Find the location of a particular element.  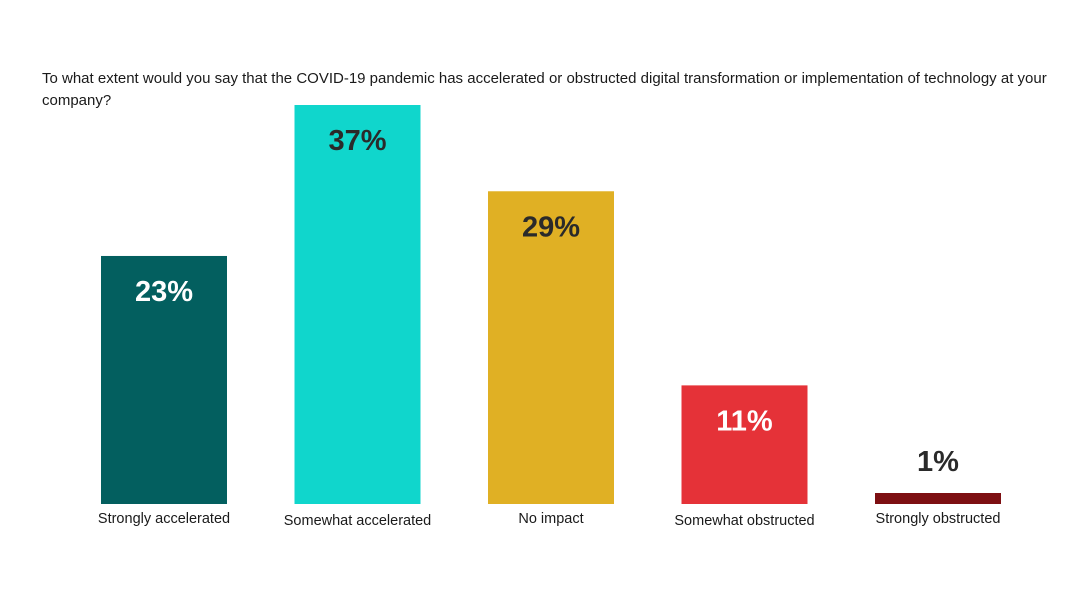

bar-strongly-accelerated is located at coordinates (164, 379).